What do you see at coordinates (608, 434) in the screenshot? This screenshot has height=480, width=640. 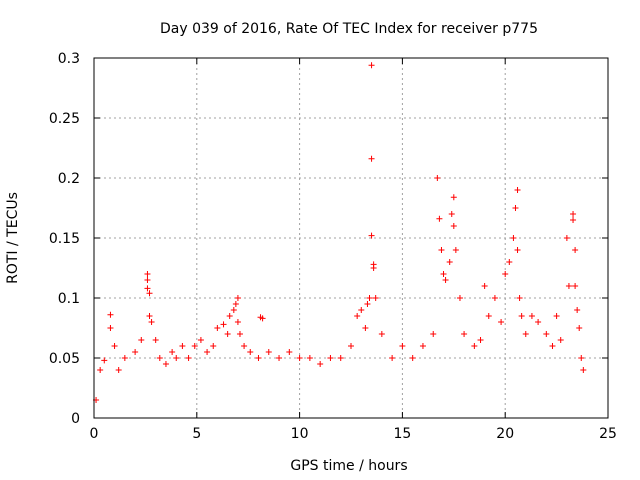 I see `x-tick-label: 25` at bounding box center [608, 434].